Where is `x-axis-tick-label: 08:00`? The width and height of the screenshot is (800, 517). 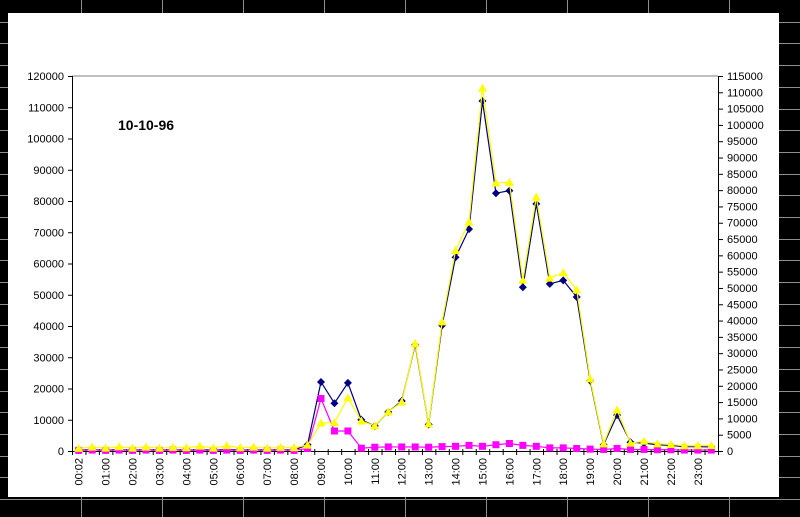 x-axis-tick-label: 08:00 is located at coordinates (295, 472).